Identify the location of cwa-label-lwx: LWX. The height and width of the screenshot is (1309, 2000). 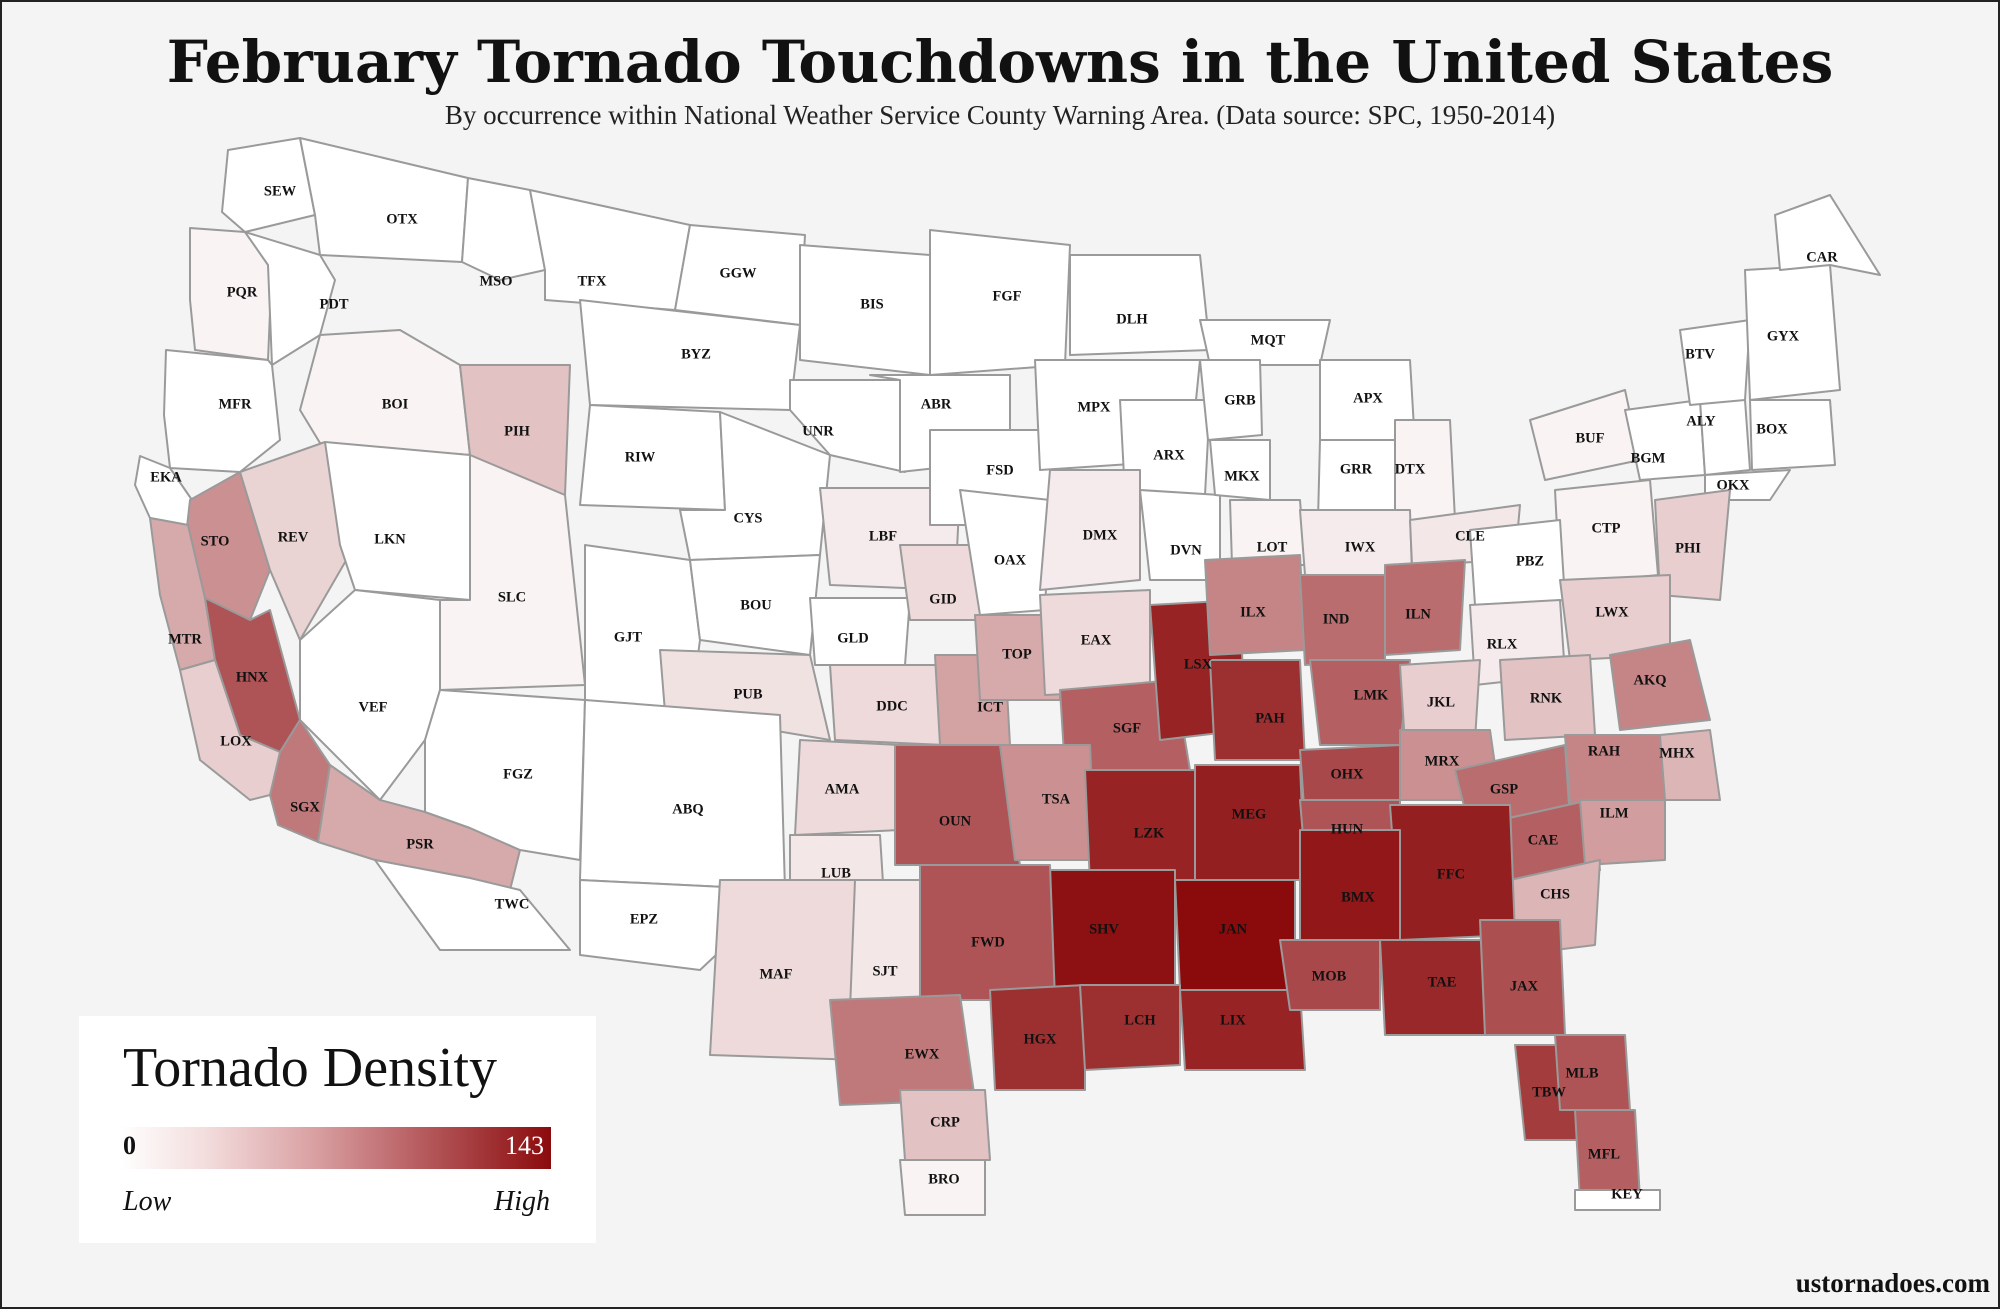
(1612, 612).